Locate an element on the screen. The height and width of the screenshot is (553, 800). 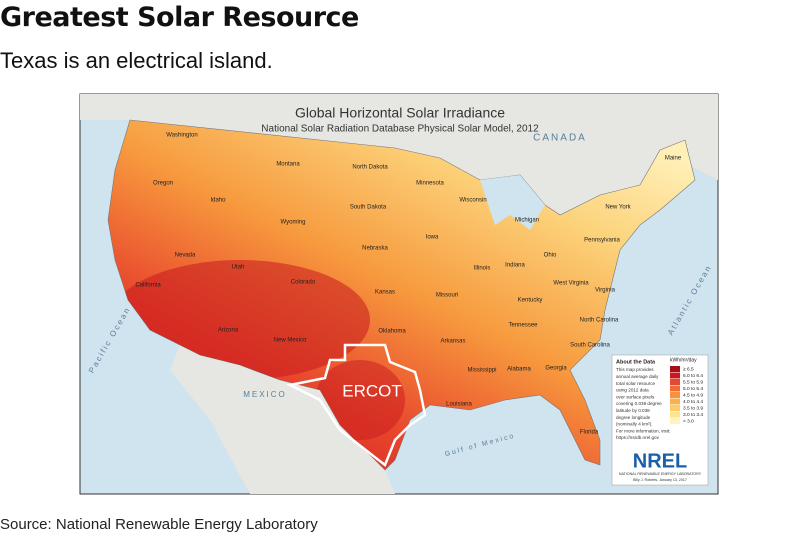
state-label: North Carolina is located at coordinates (599, 321).